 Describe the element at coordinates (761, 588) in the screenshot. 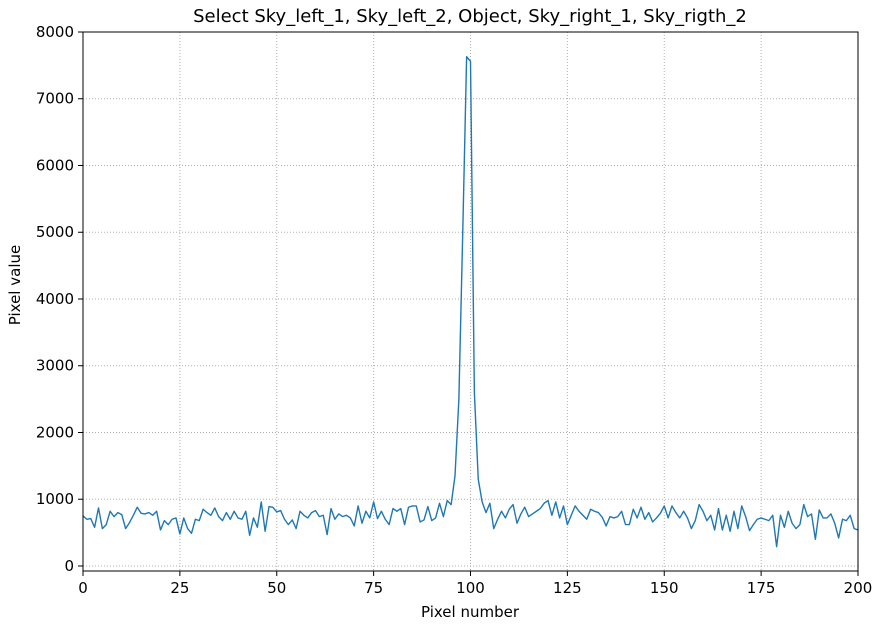

I see `x-tick-label: 175` at that location.